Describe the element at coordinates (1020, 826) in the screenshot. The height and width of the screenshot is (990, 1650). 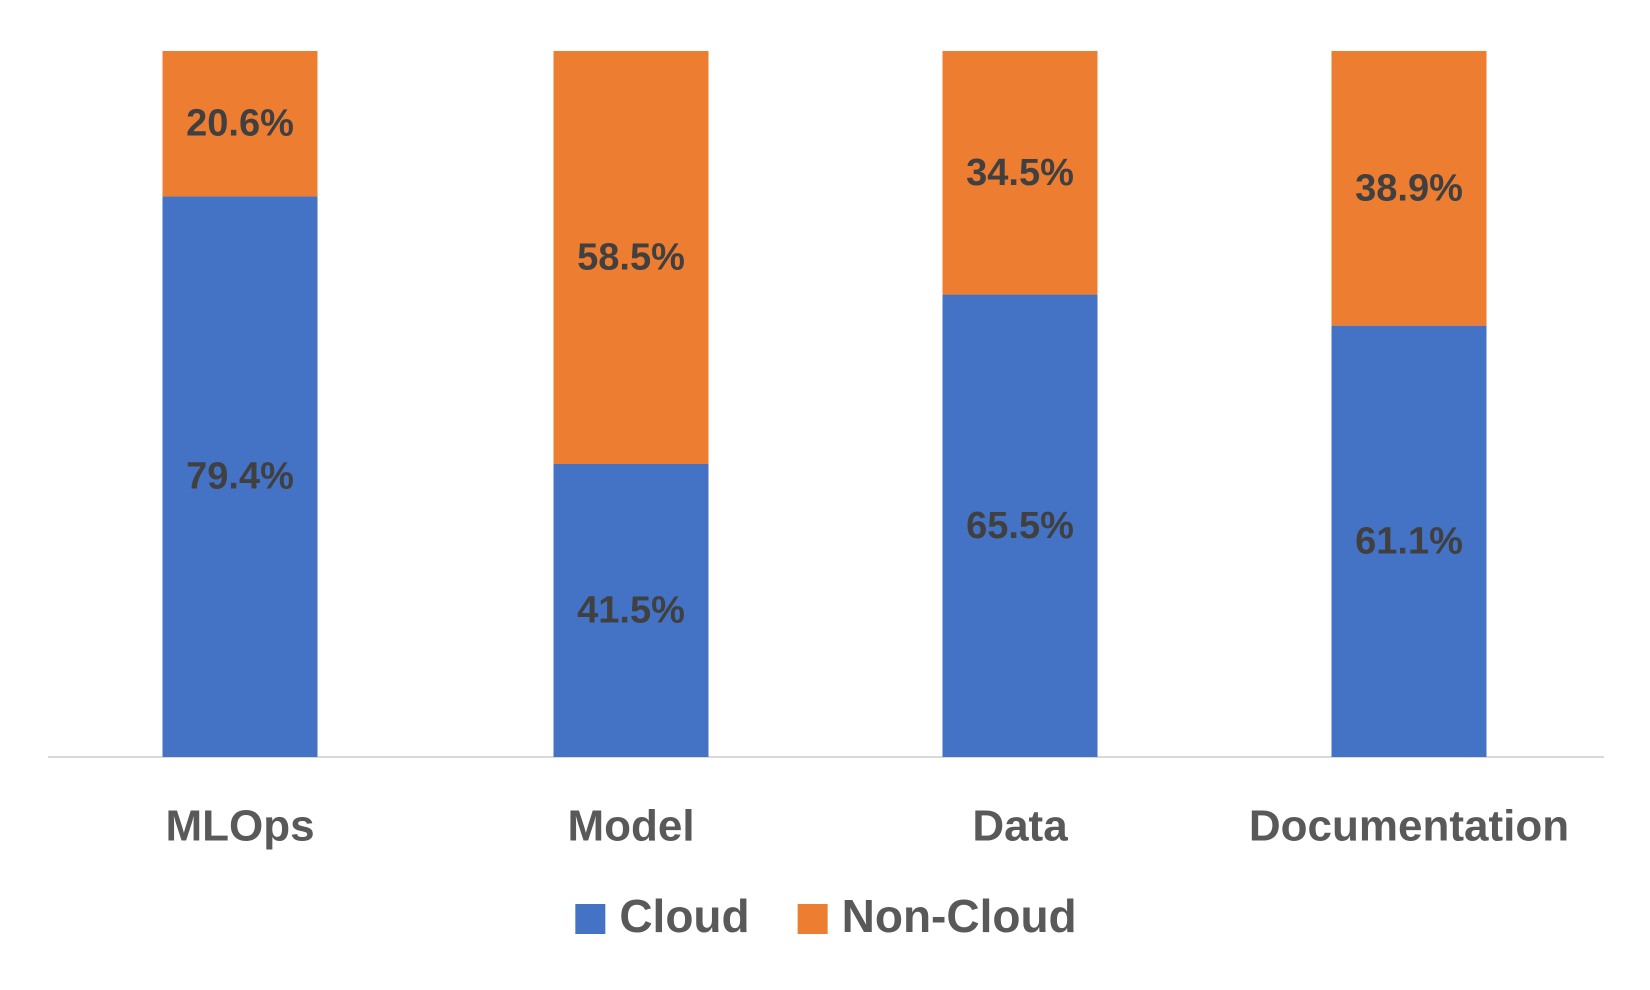
I see `x-tick-label: Data` at that location.